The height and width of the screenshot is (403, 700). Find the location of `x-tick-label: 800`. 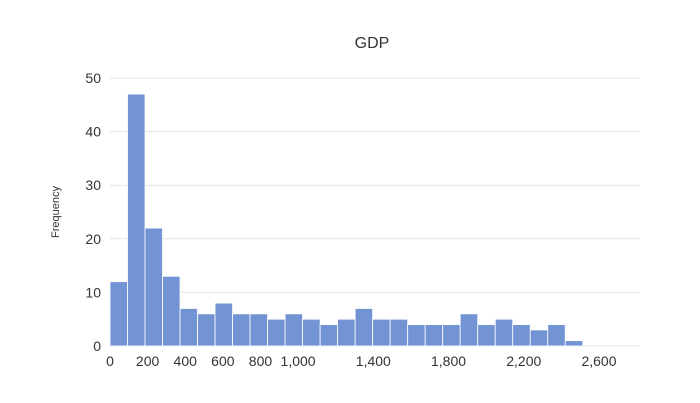

x-tick-label: 800 is located at coordinates (261, 361).